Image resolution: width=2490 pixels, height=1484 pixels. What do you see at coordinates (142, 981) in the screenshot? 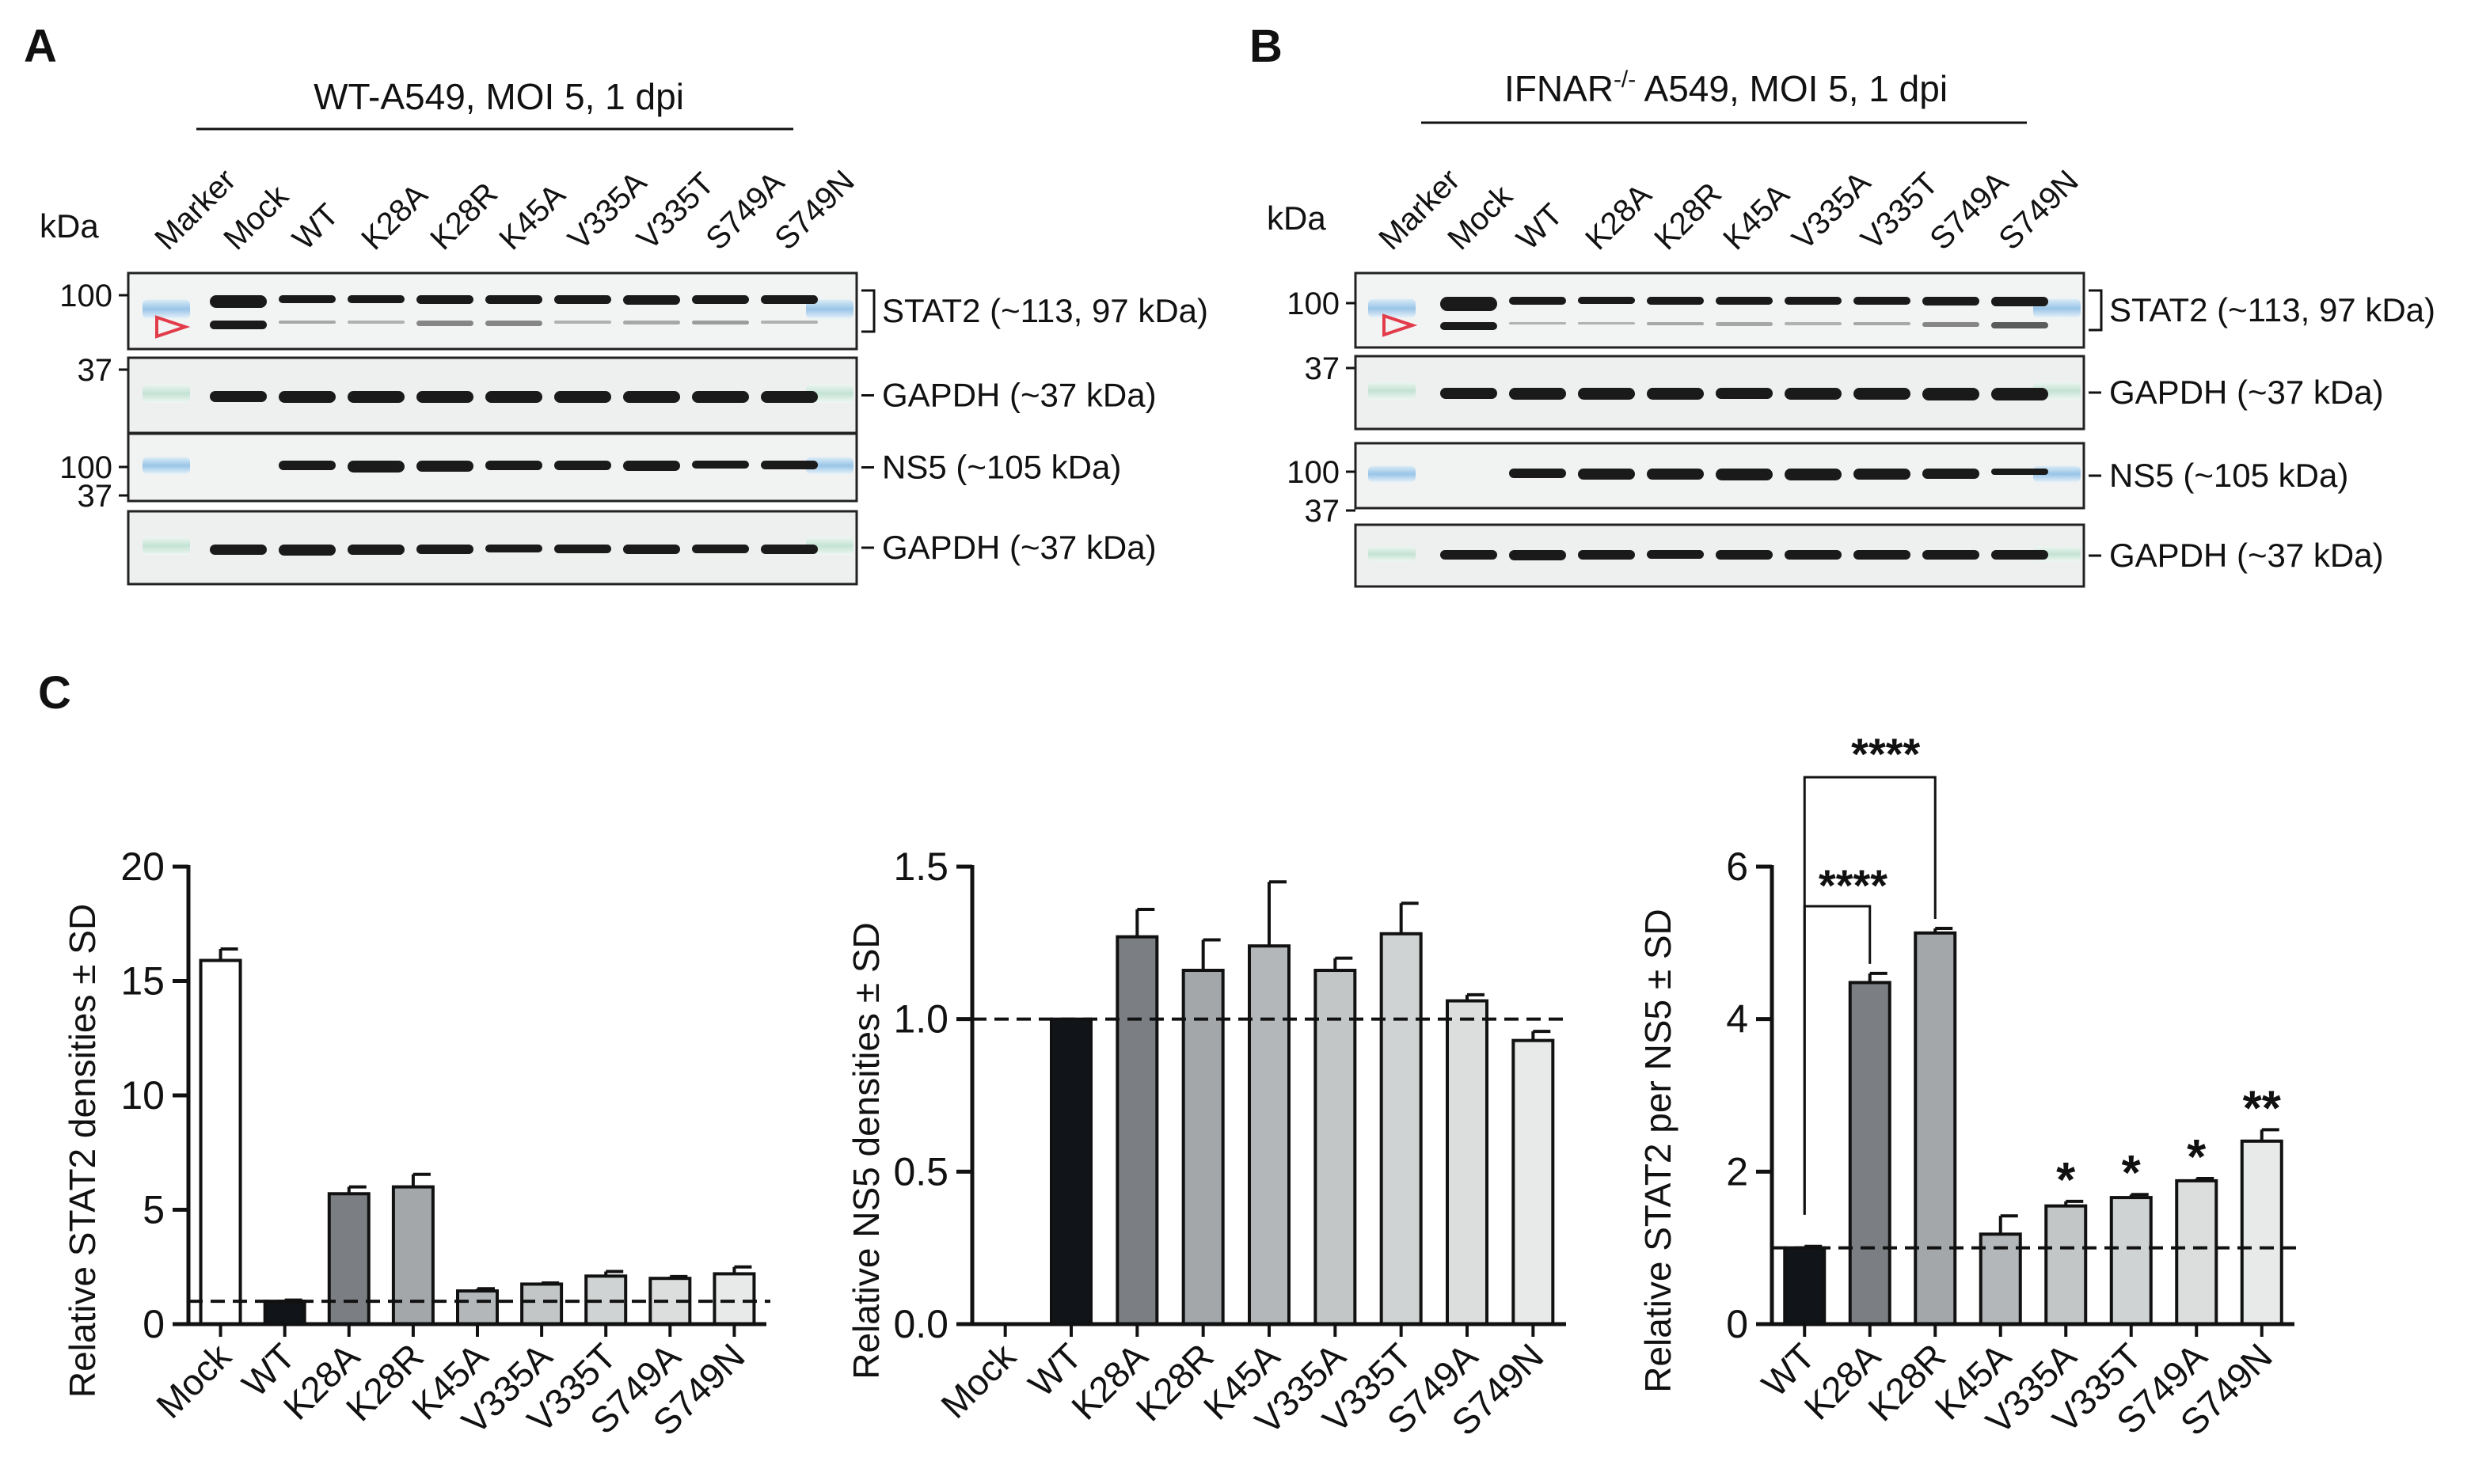
I see `y-tick-label: 15` at bounding box center [142, 981].